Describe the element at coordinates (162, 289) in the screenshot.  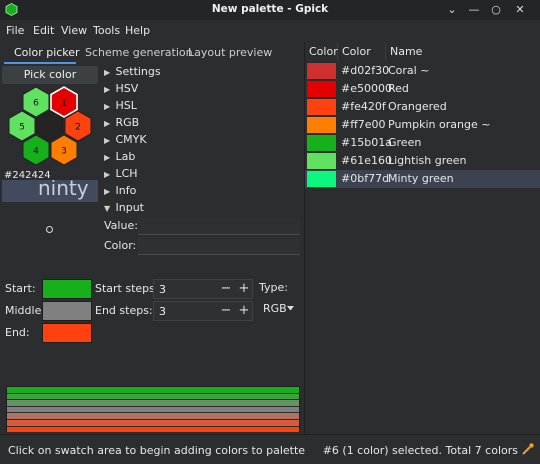
I see `start-steps-value: 3` at that location.